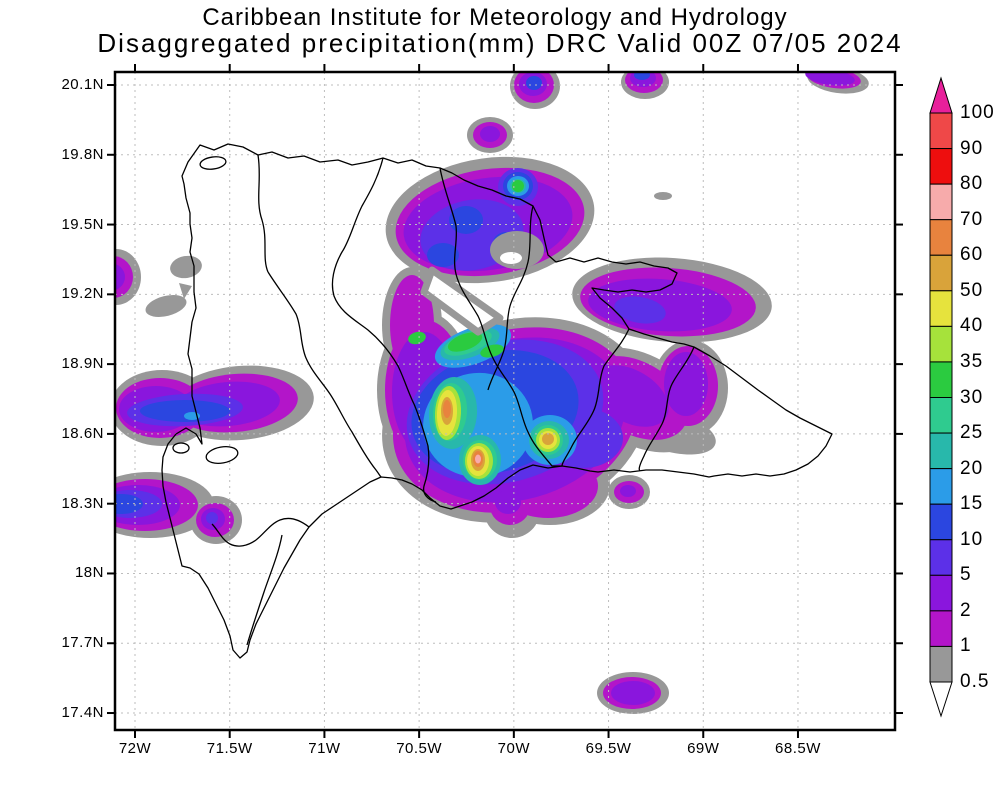 The image size is (1000, 800). I want to click on watershed-line-west, so click(384, 330).